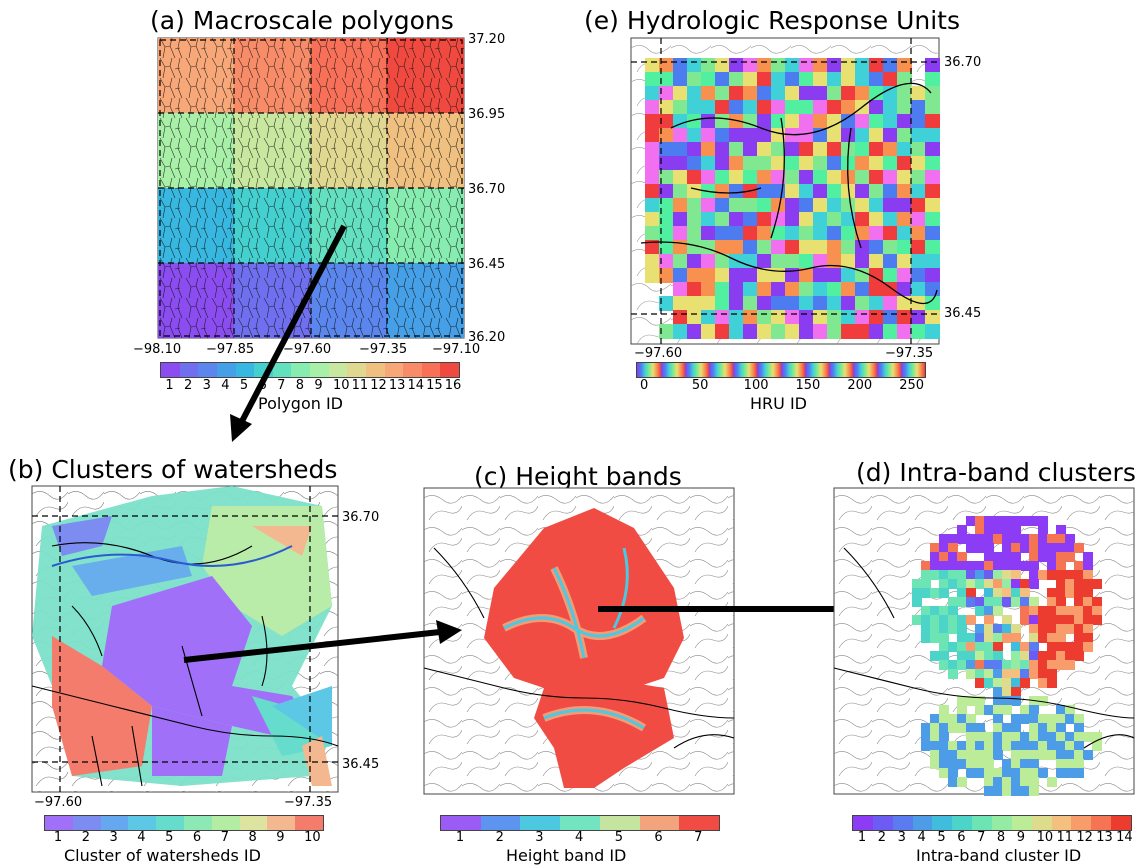  What do you see at coordinates (360, 385) in the screenshot?
I see `panel-a-colorbar-tick-10: 11` at bounding box center [360, 385].